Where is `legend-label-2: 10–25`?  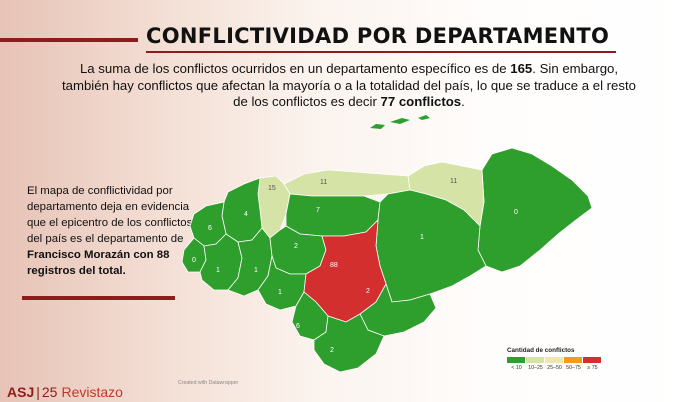 legend-label-2: 10–25 is located at coordinates (535, 368).